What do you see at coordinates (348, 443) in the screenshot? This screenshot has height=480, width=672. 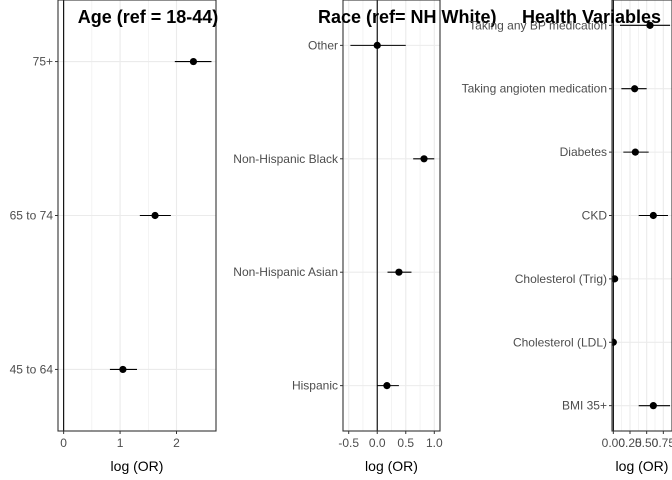 I see `x-tick-label: -0.5` at bounding box center [348, 443].